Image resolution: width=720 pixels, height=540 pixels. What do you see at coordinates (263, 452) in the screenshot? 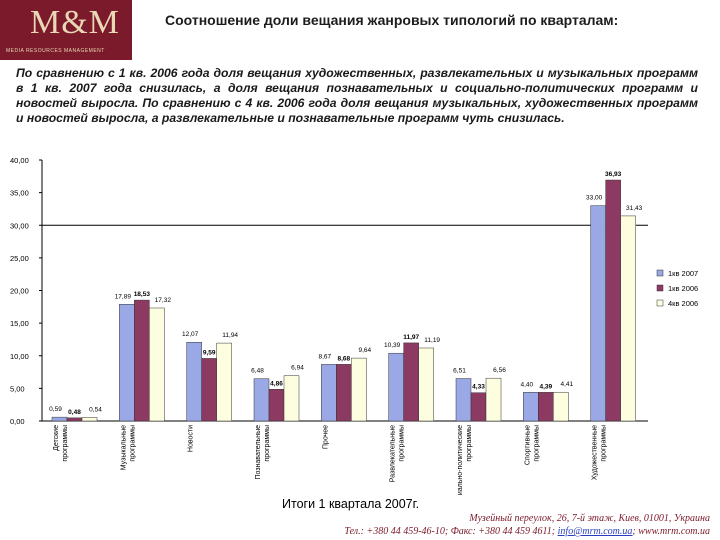
I see `x-category-label: Познавательные программы` at bounding box center [263, 452].